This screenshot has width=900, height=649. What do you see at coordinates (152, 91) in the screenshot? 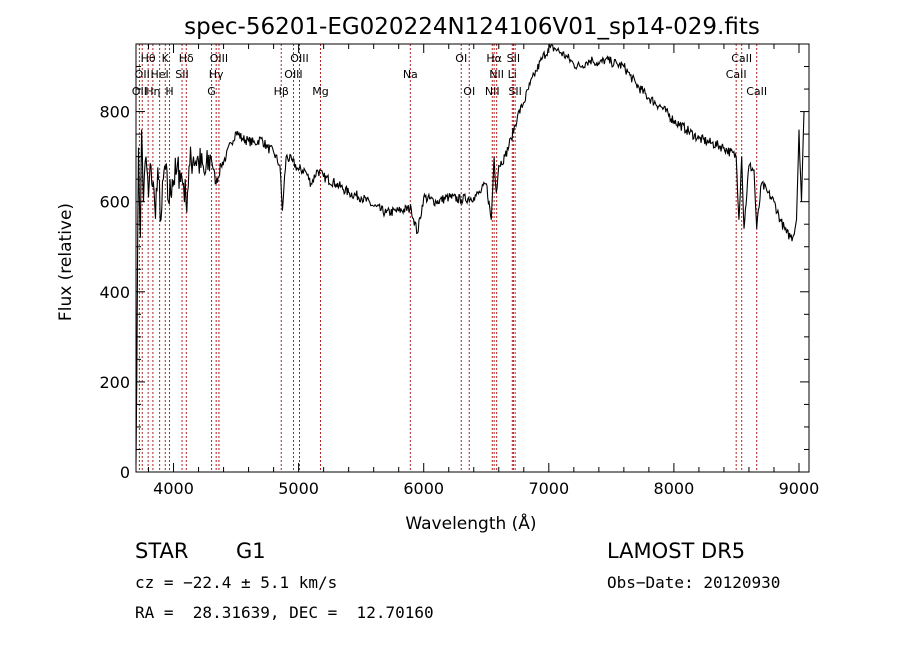
I see `marker-label-3: Hη` at bounding box center [152, 91].